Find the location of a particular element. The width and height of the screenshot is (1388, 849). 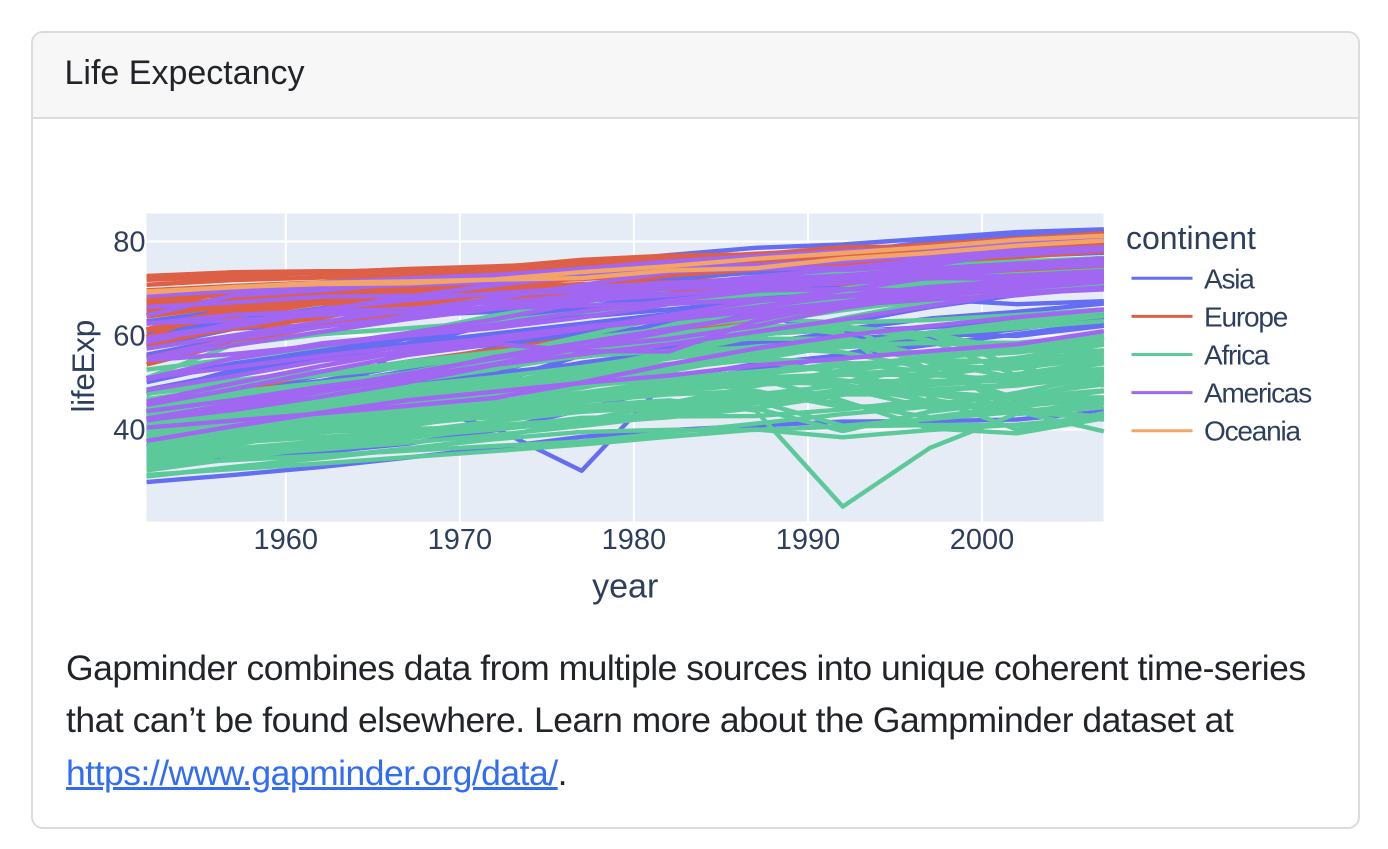

svg-text: 1980 is located at coordinates (634, 540).